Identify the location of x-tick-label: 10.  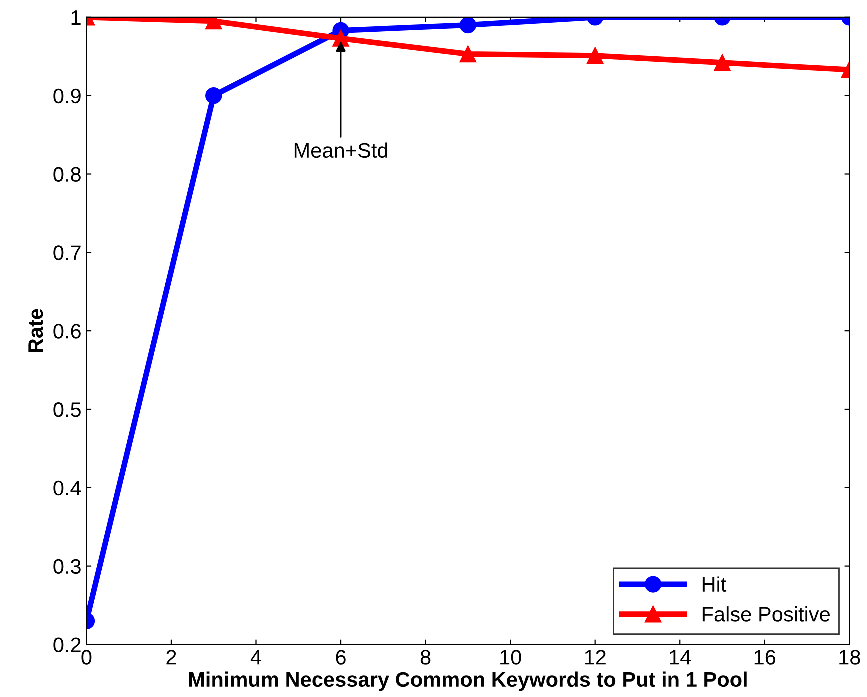
(511, 657).